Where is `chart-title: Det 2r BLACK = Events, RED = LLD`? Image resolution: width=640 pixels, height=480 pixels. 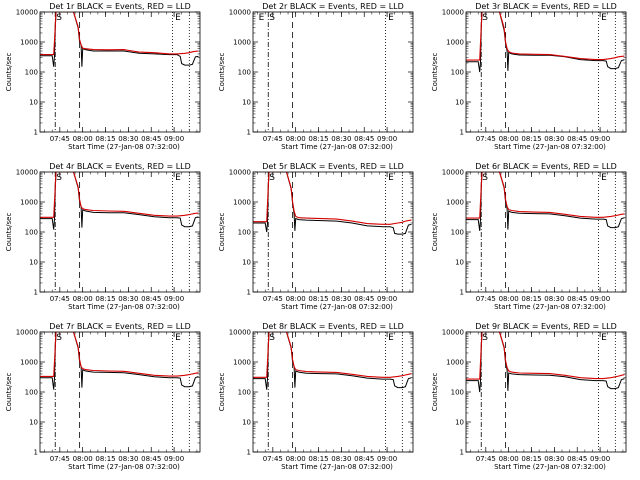 chart-title: Det 2r BLACK = Events, RED = LLD is located at coordinates (333, 6).